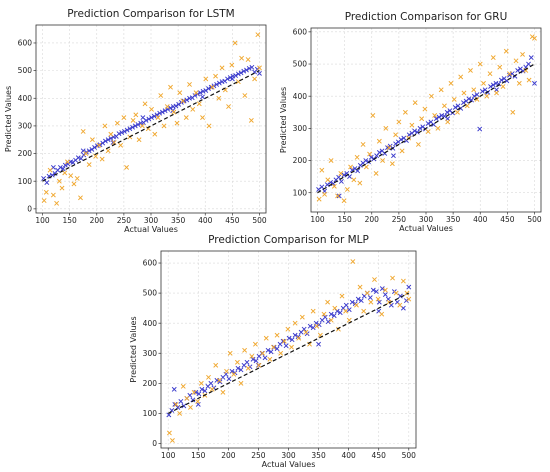 The width and height of the screenshot is (550, 472). I want to click on chart-title: Prediction Comparison for MLP, so click(288, 240).